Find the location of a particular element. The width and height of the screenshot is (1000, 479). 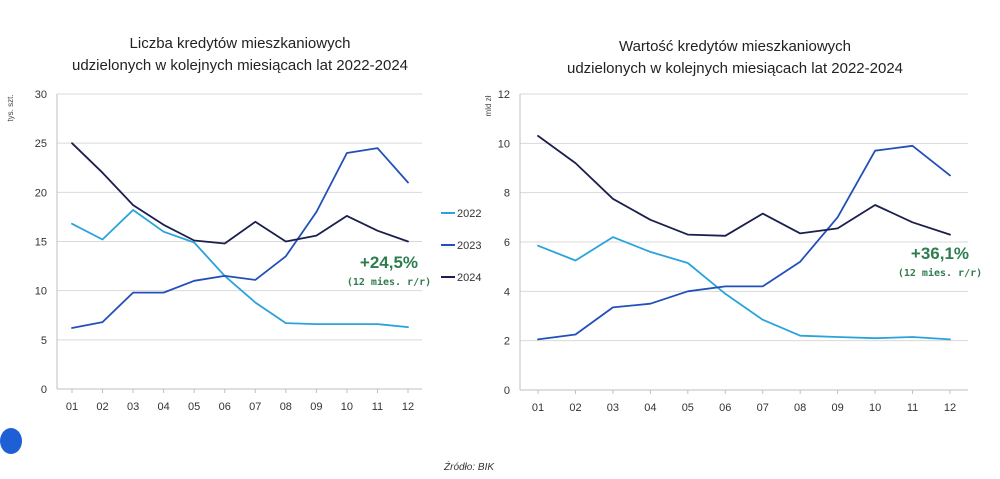

chart-count-xtick-label: 03 is located at coordinates (133, 407).